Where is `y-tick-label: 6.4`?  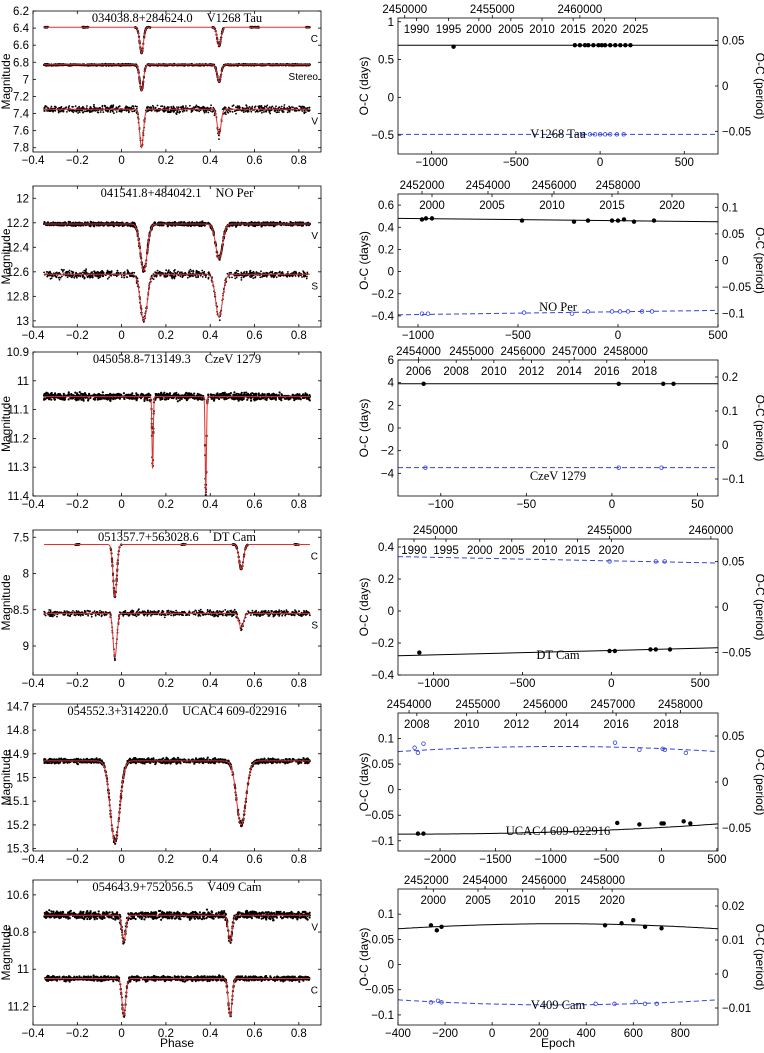 y-tick-label: 6.4 is located at coordinates (21, 29).